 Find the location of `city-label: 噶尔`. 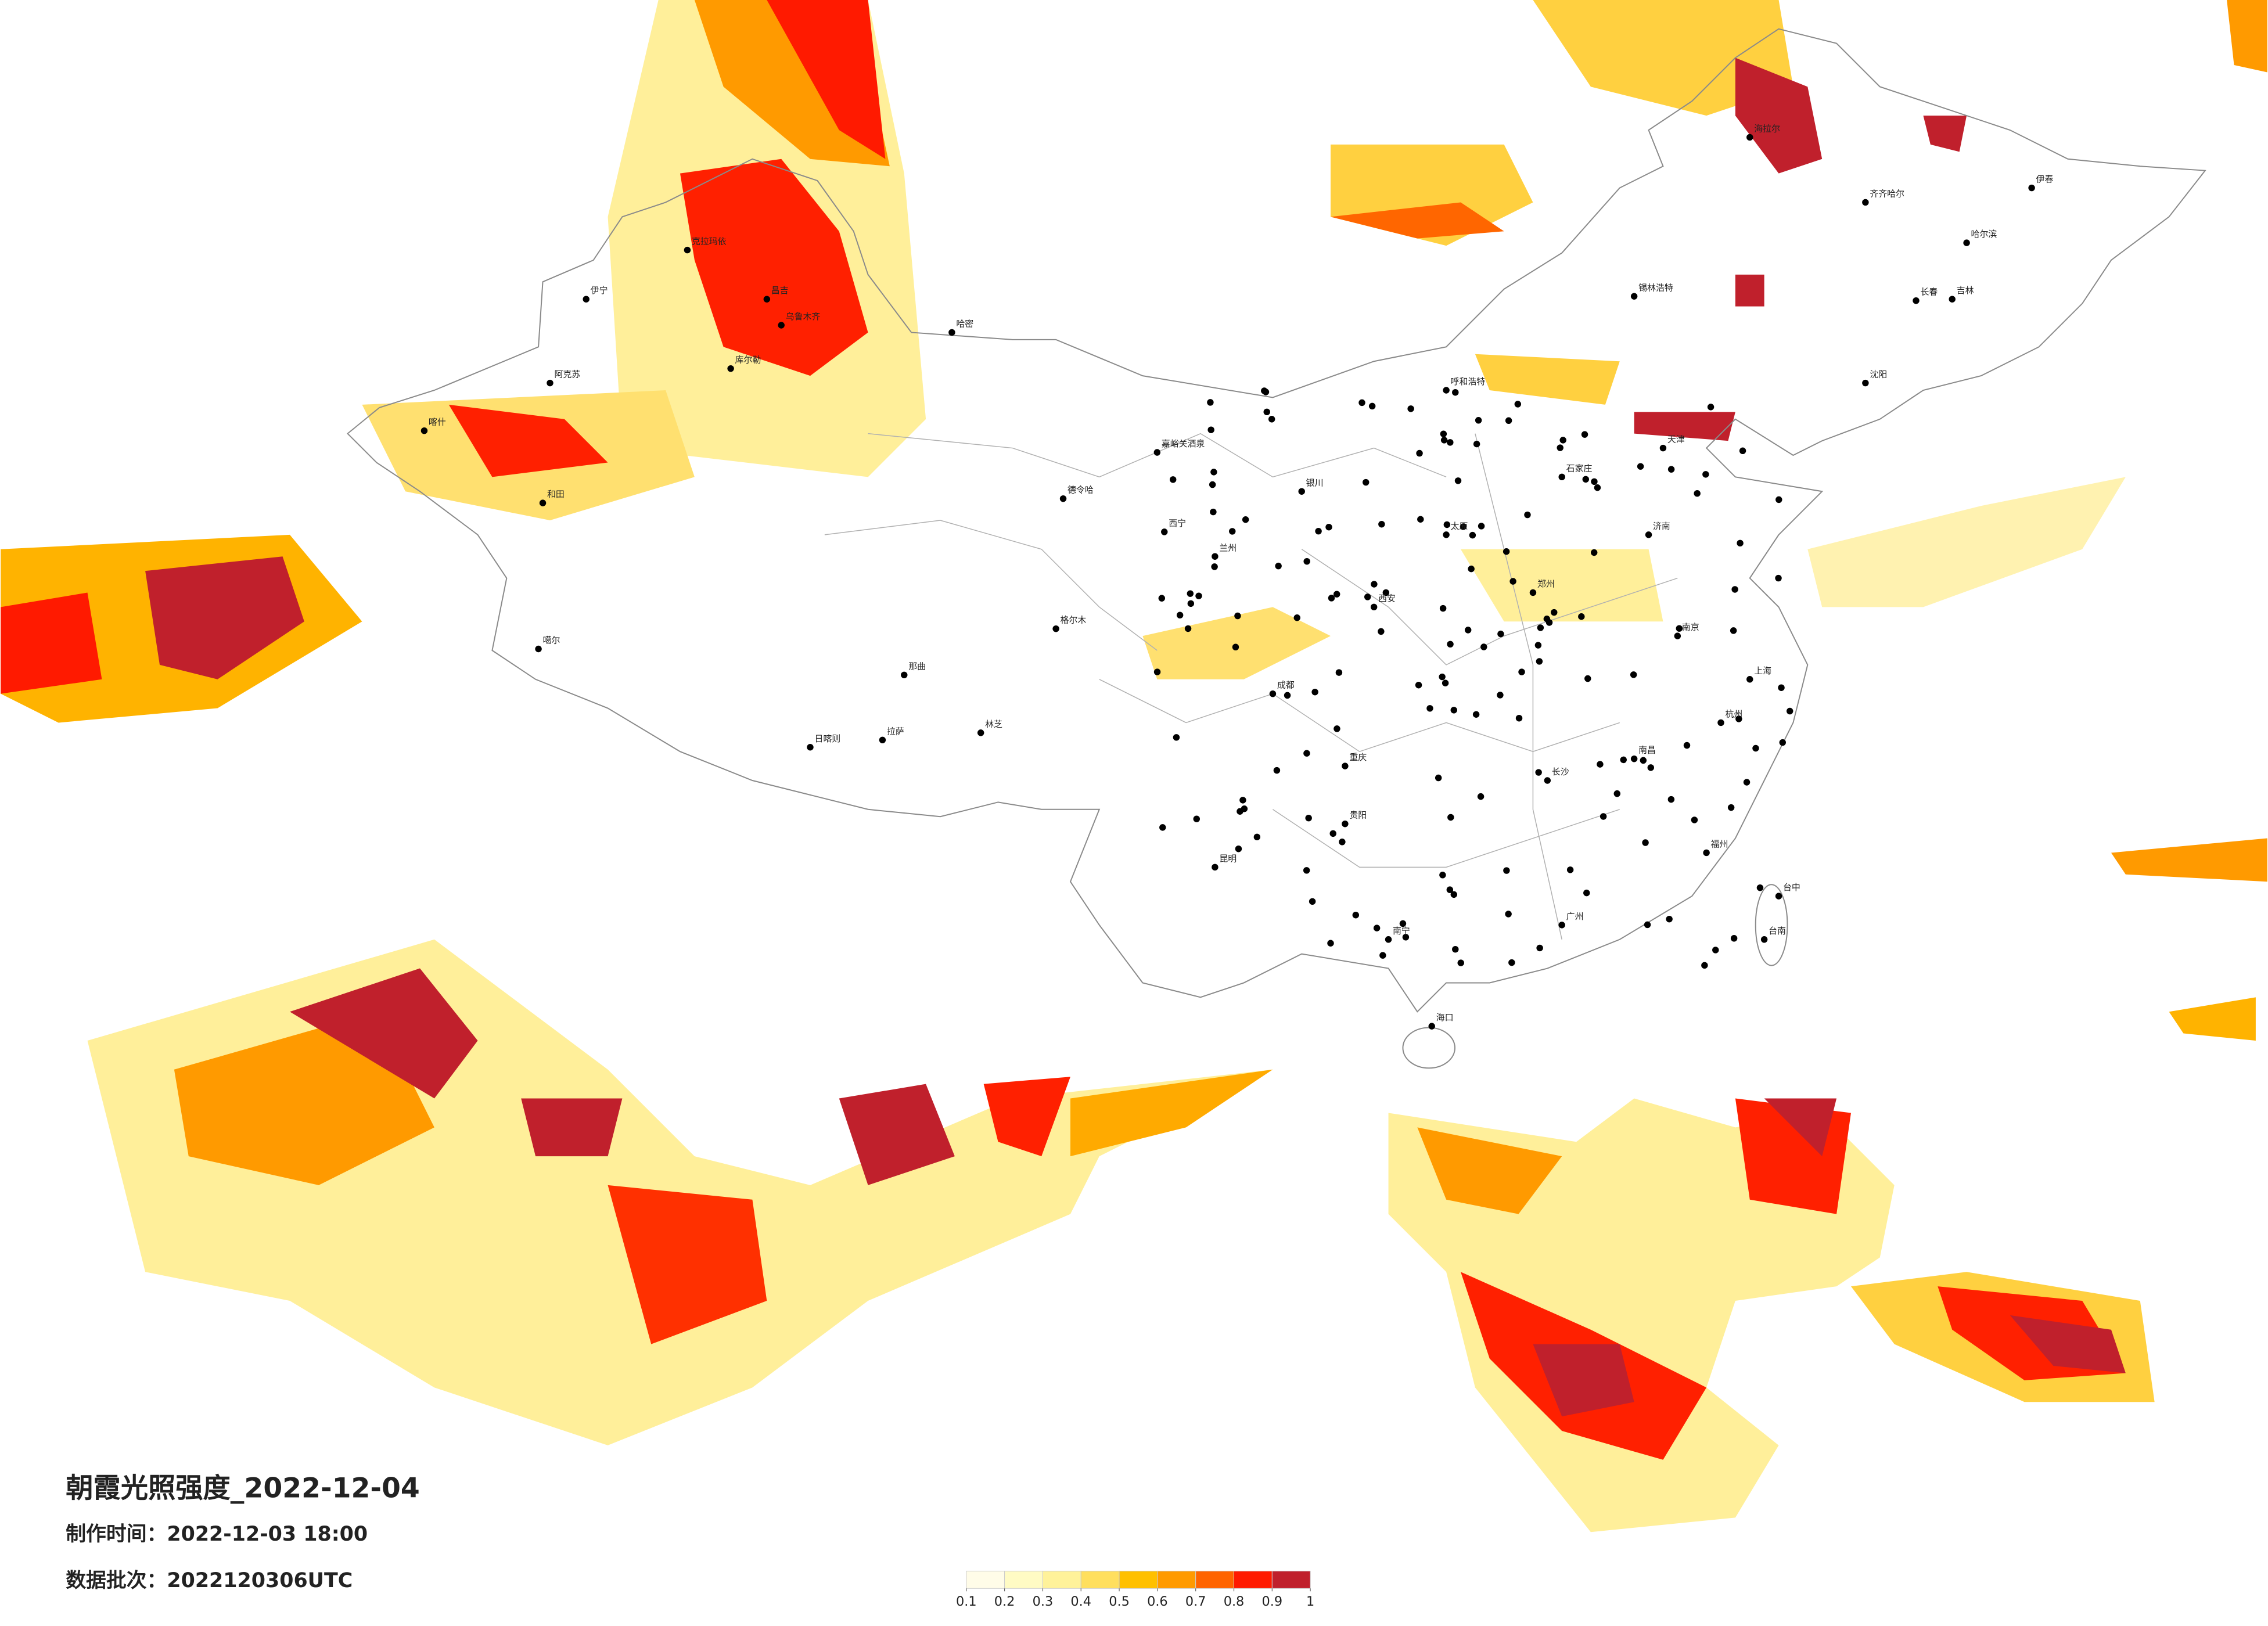

city-label: 噶尔 is located at coordinates (551, 640).